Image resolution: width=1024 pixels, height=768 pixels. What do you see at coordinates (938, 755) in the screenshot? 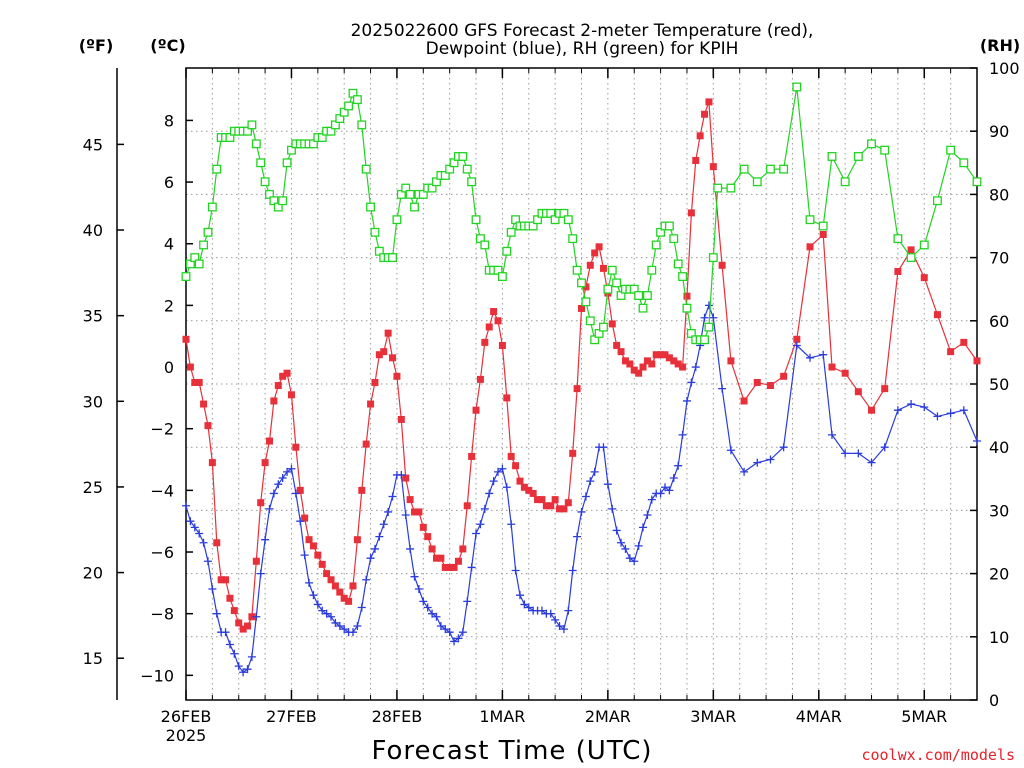
I see `credit-link: coolwx.com/models` at bounding box center [938, 755].